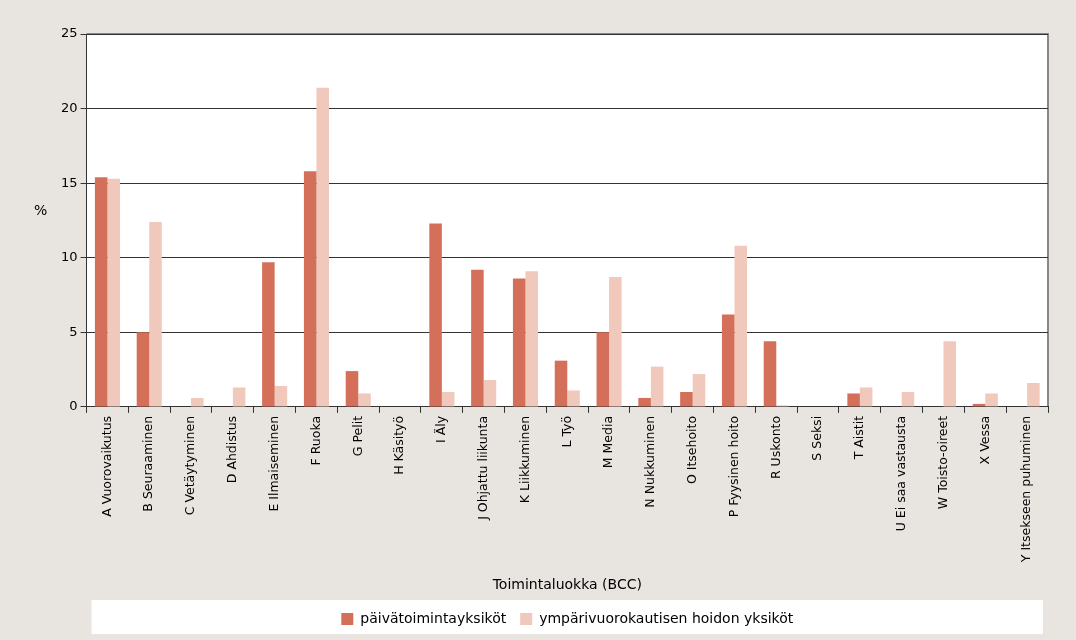 Image resolution: width=1076 pixels, height=640 pixels. Describe the element at coordinates (984, 440) in the screenshot. I see `x-tick-label: X Vessa` at that location.